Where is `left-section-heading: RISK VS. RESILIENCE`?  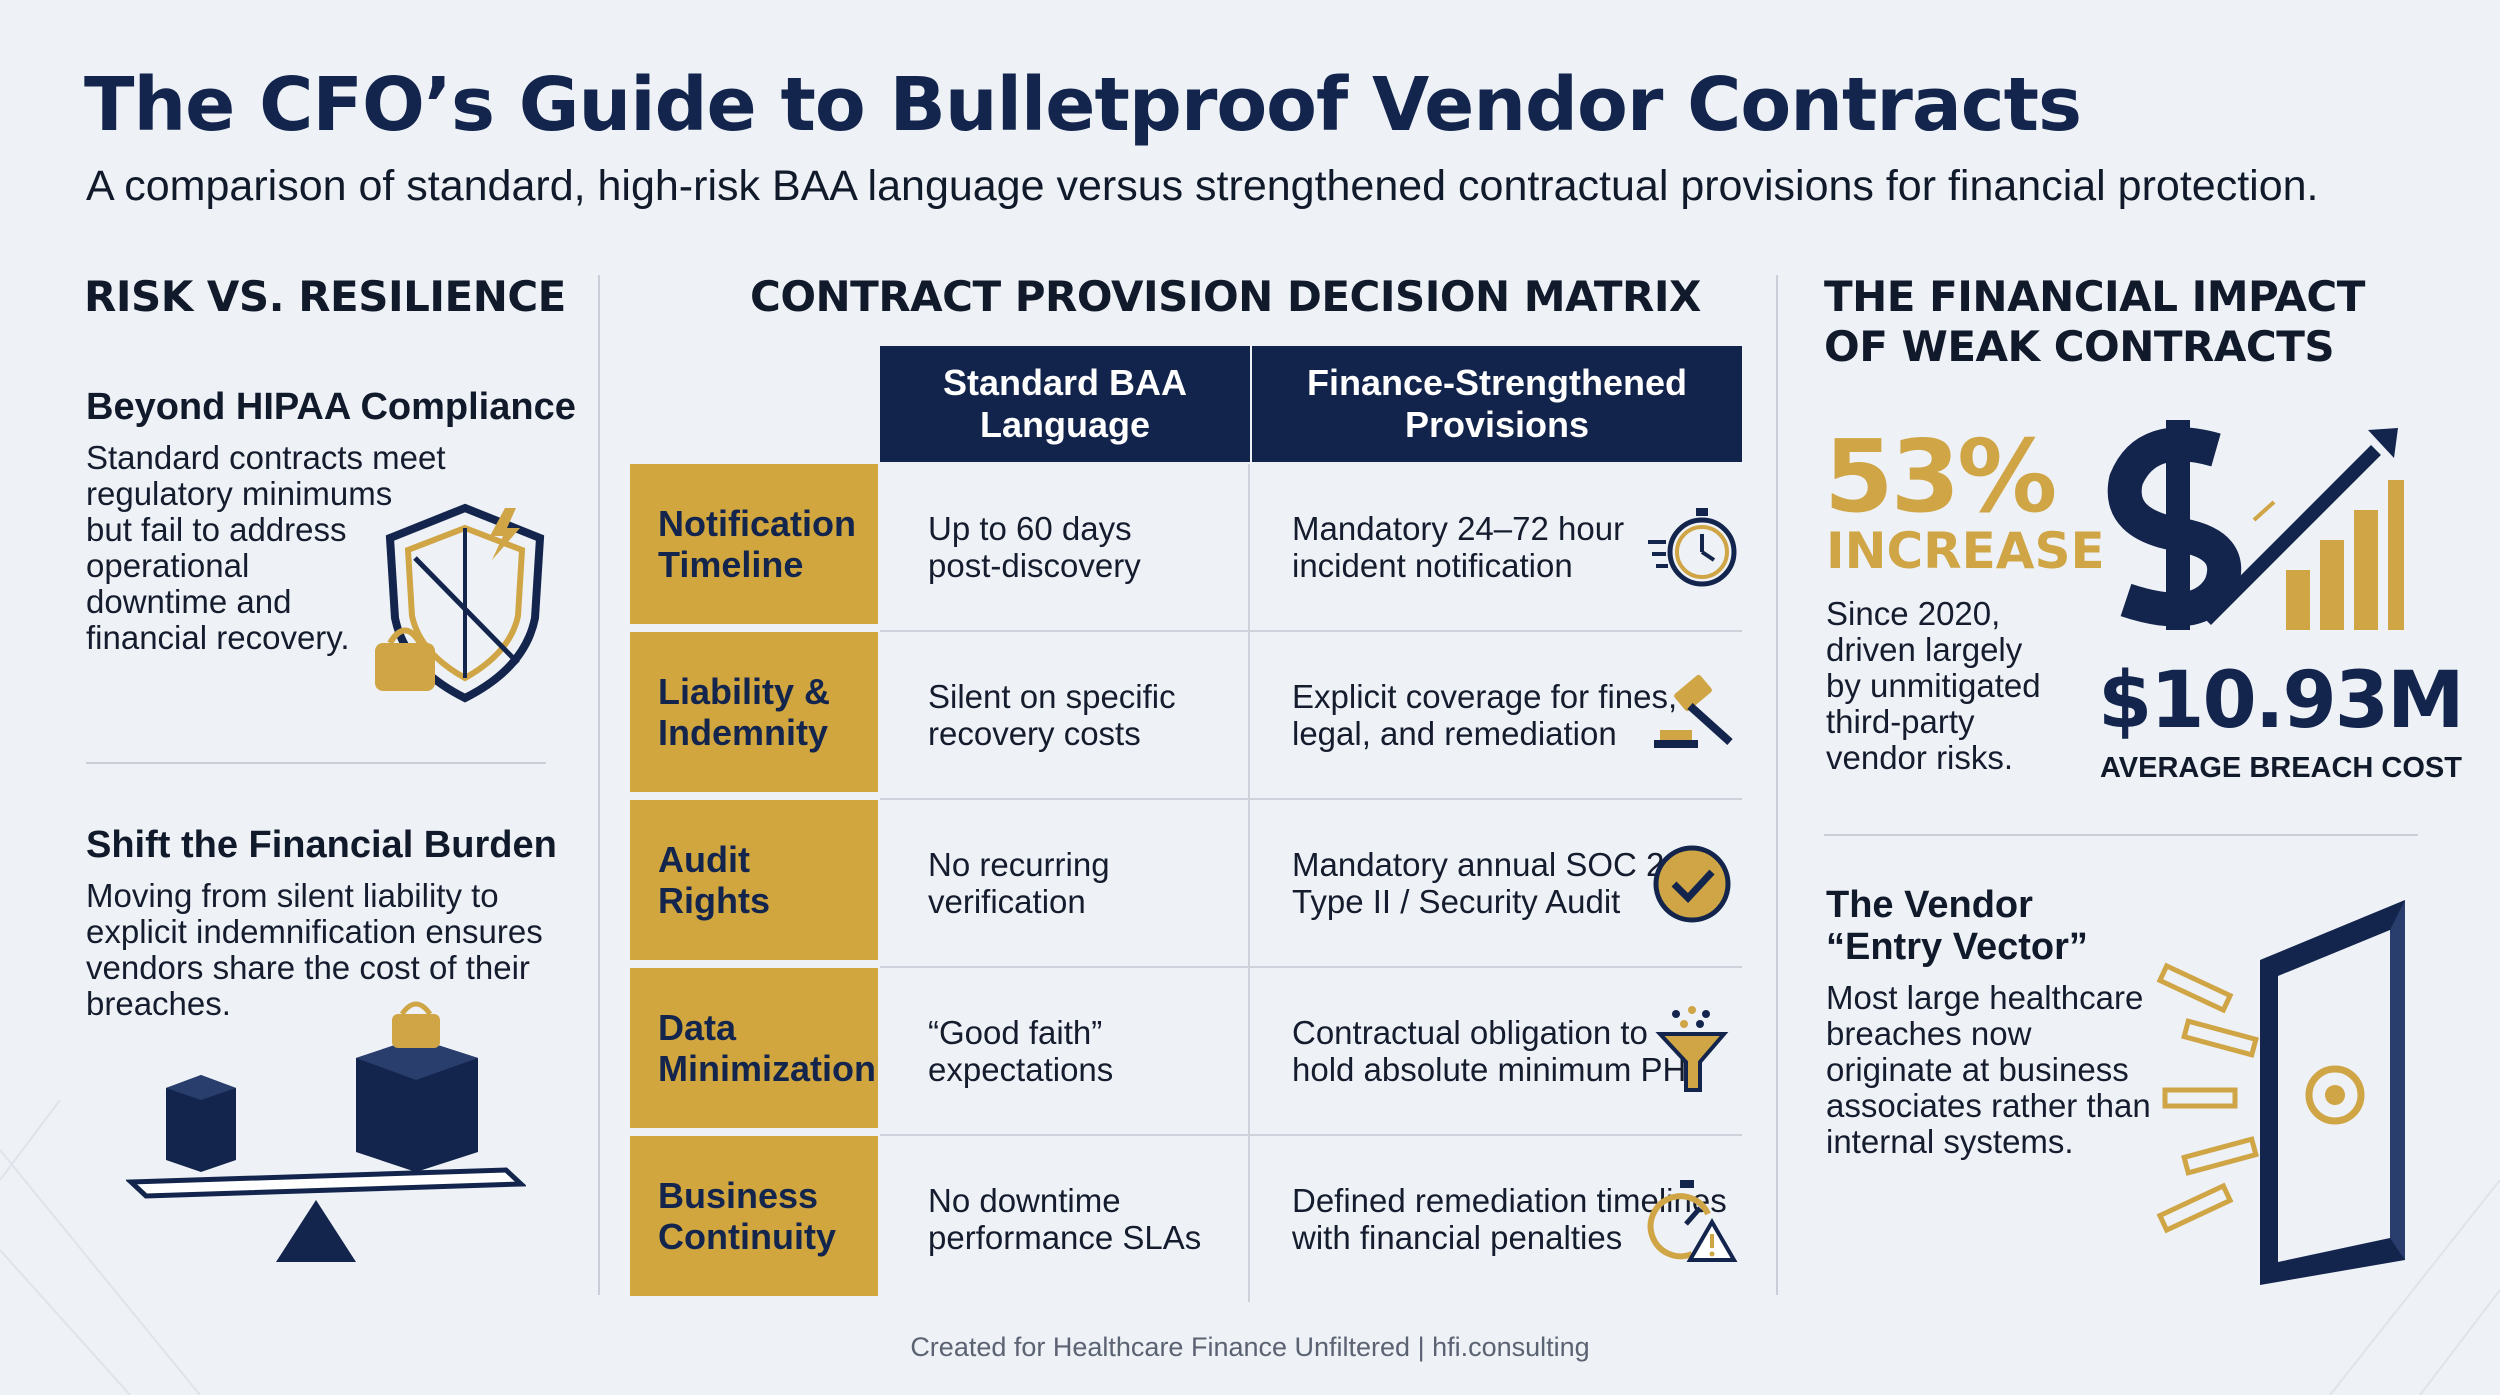 left-section-heading: RISK VS. RESILIENCE is located at coordinates (325, 296).